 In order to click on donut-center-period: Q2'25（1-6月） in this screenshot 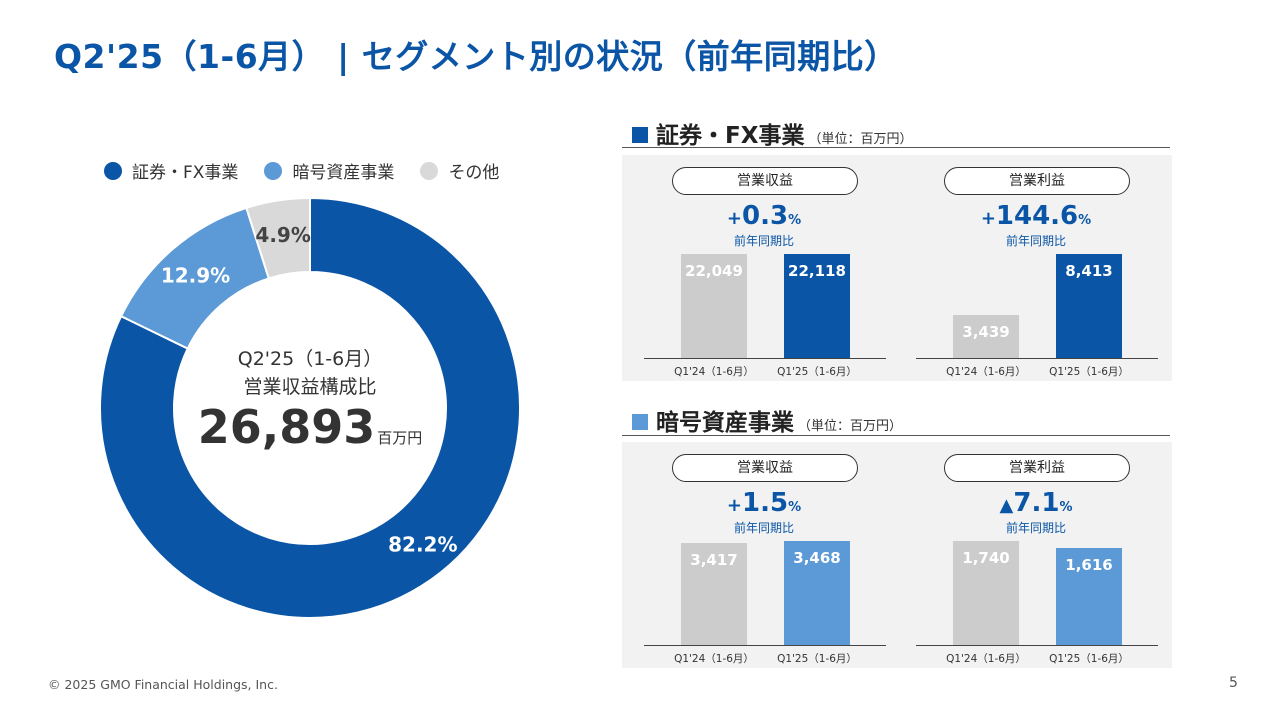, I will do `click(310, 359)`.